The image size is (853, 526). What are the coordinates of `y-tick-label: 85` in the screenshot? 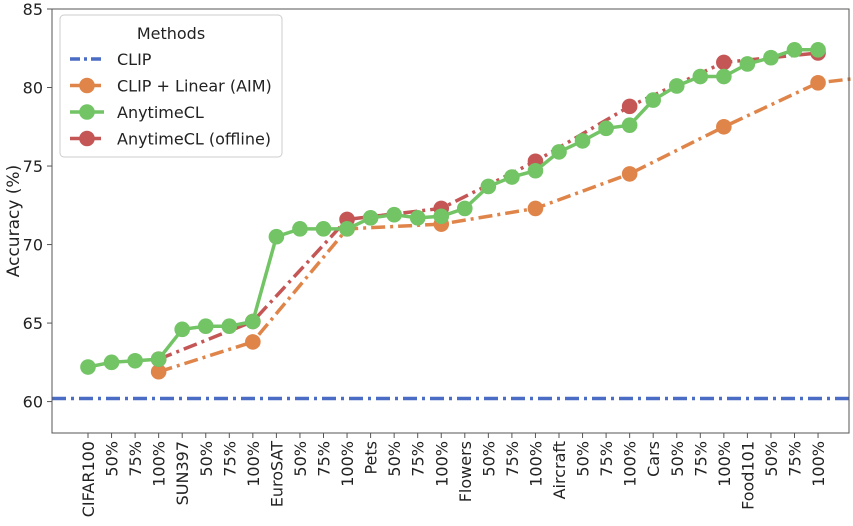 It's located at (33, 9).